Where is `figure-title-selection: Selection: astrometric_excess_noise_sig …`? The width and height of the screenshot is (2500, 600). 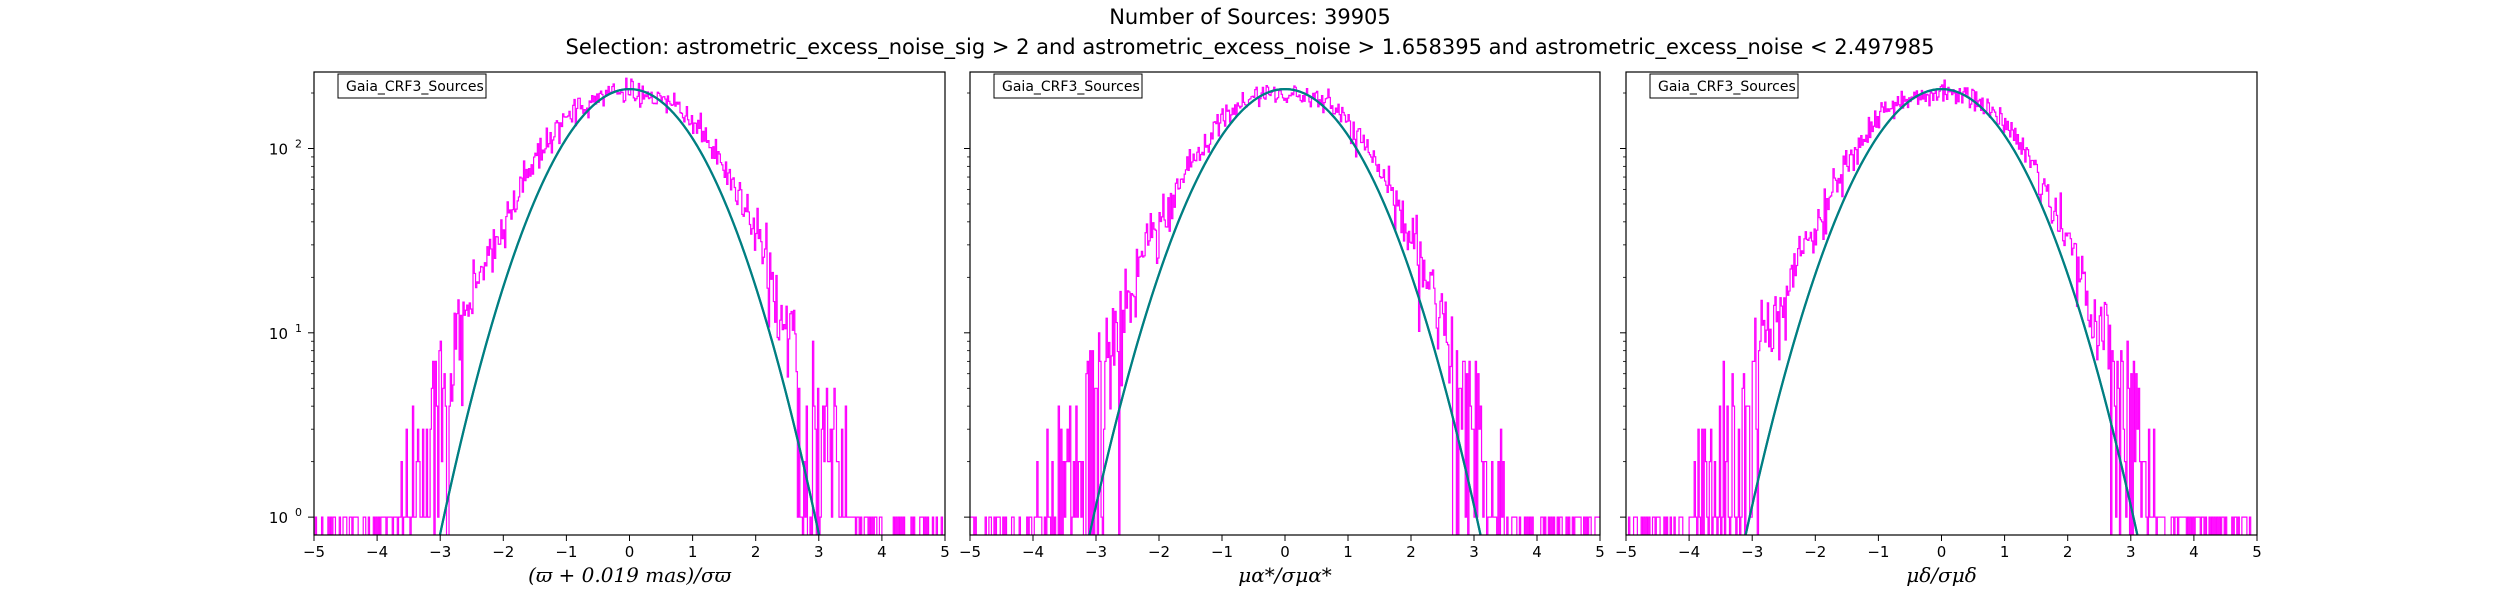
figure-title-selection: Selection: astrometric_excess_noise_sig … is located at coordinates (1250, 47).